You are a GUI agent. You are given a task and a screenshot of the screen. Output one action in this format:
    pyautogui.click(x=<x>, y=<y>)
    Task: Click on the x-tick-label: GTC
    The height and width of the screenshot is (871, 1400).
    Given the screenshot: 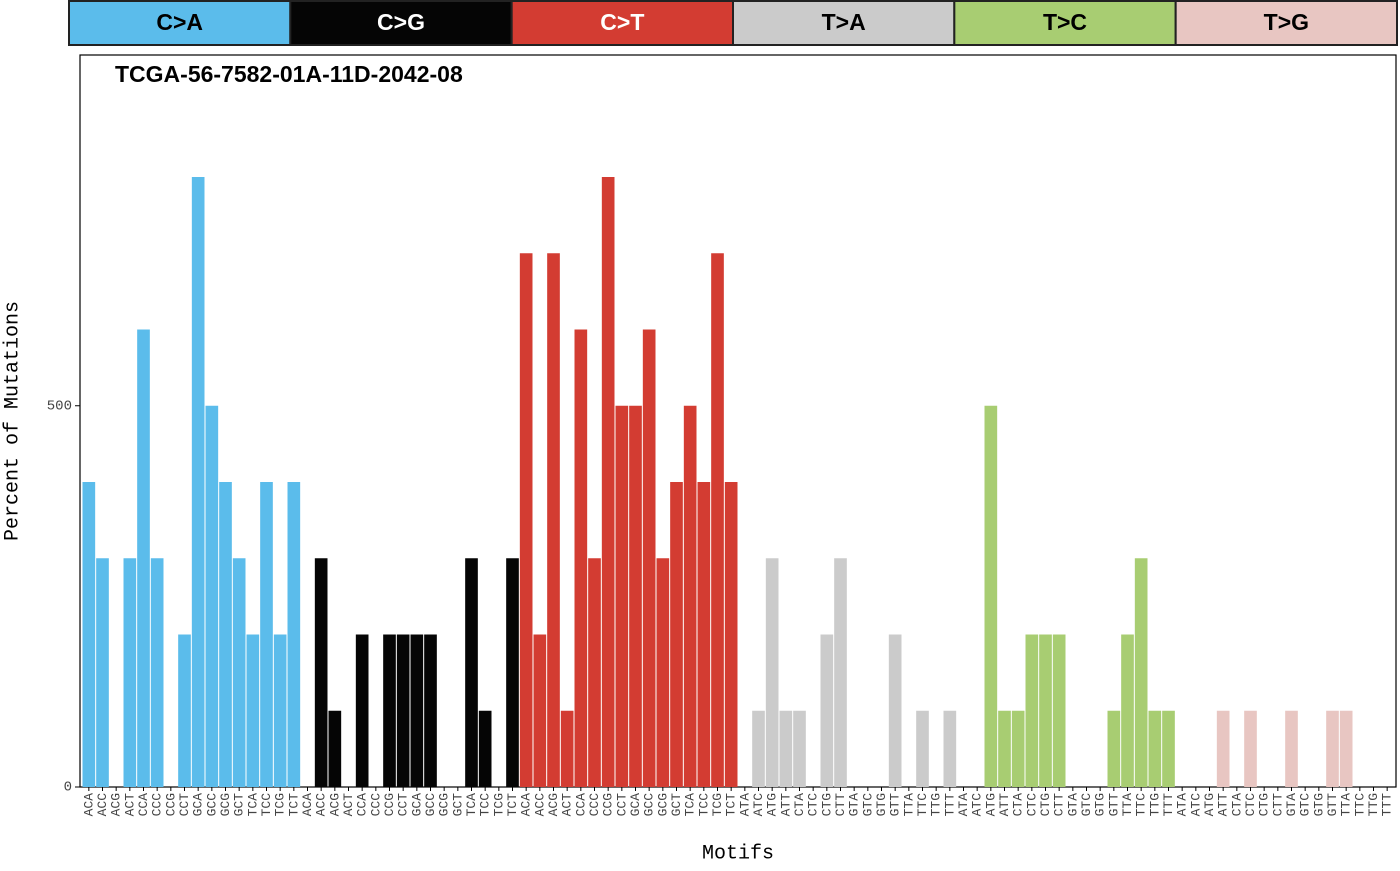 What is the action you would take?
    pyautogui.click(x=867, y=805)
    